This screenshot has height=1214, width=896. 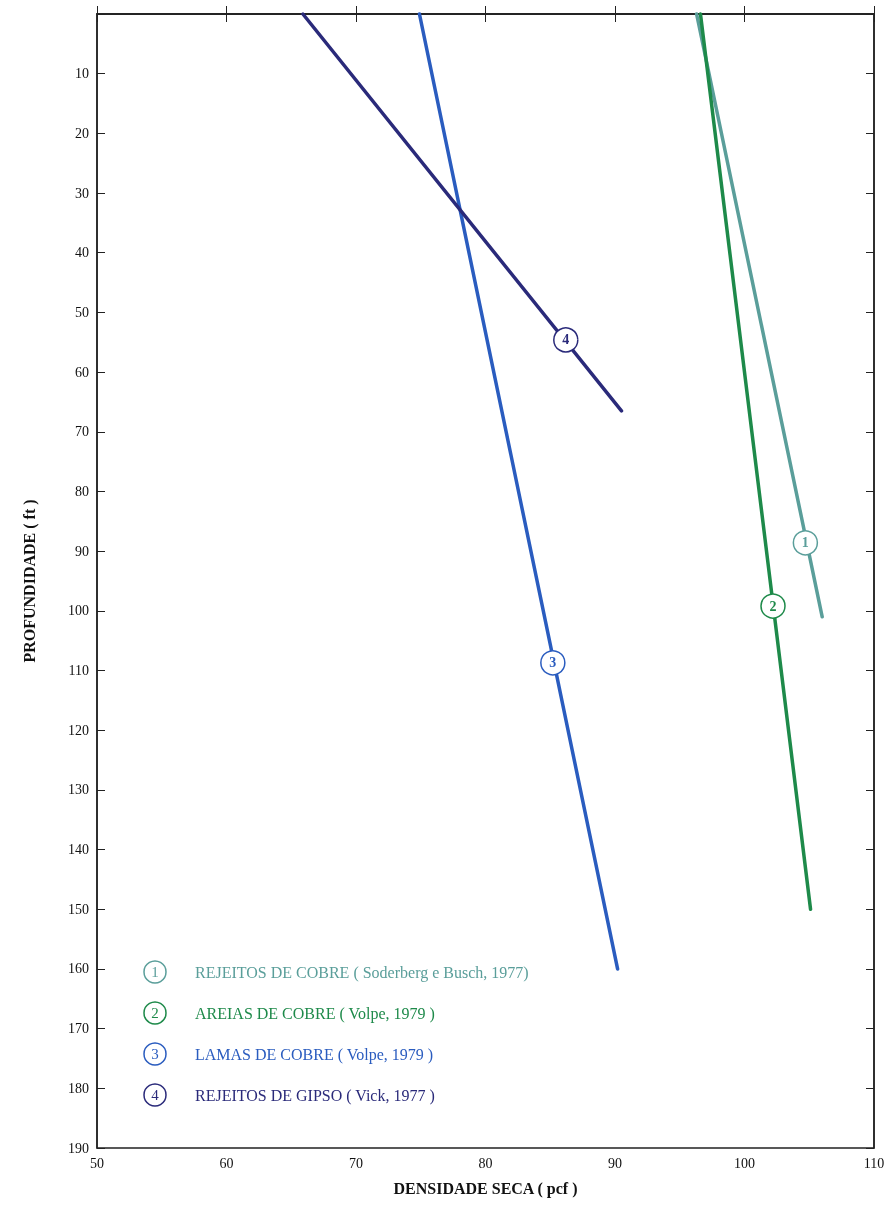 I want to click on y-tick-label: 120, so click(x=78, y=730).